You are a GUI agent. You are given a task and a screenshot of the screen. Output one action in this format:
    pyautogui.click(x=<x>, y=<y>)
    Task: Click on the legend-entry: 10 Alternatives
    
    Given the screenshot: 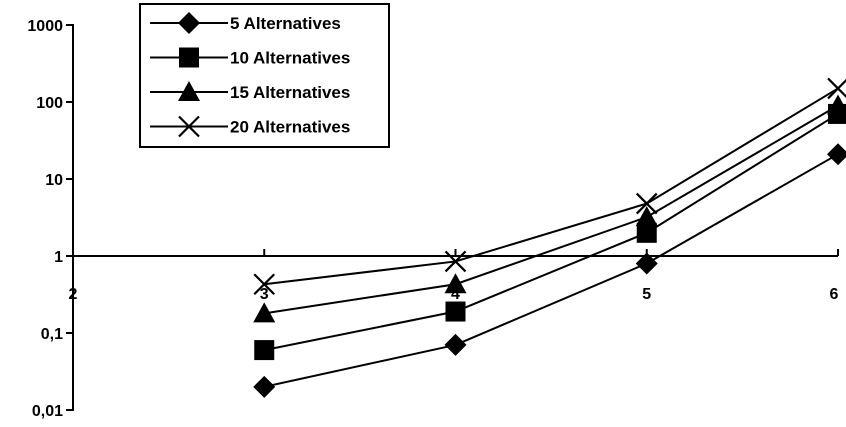 What is the action you would take?
    pyautogui.click(x=250, y=57)
    